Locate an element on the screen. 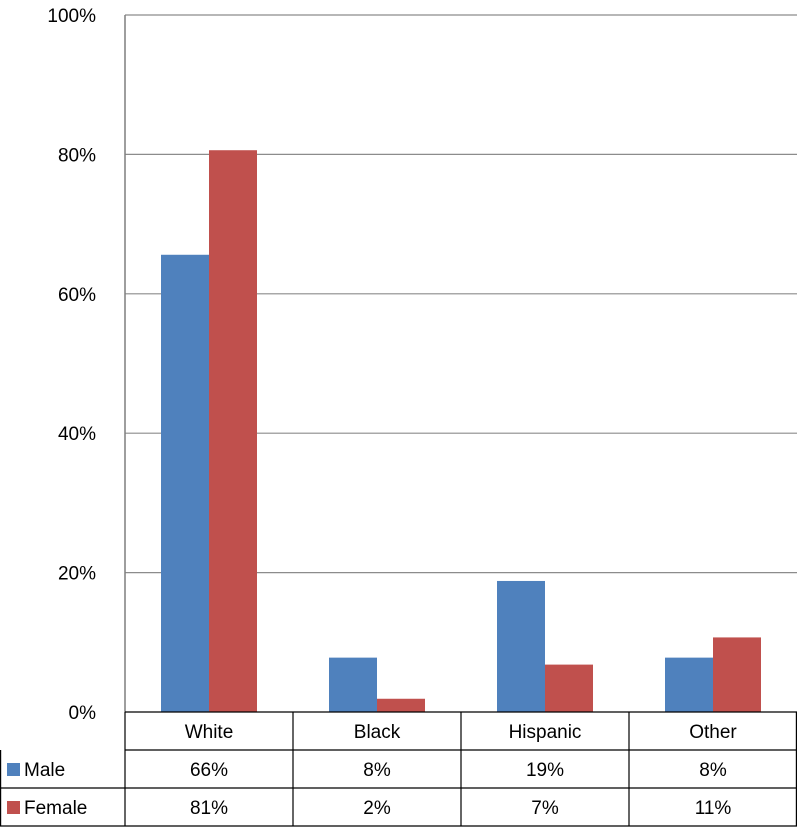 This screenshot has width=797, height=837. legend-label: Male is located at coordinates (44, 770).